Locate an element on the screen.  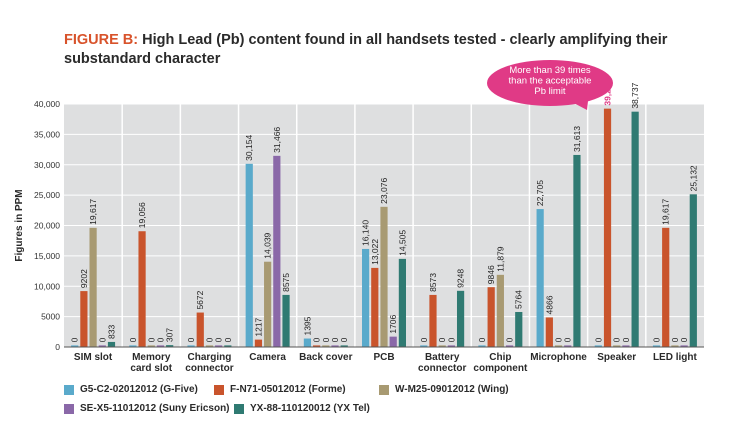
callout-pointer is located at coordinates (579, 105).